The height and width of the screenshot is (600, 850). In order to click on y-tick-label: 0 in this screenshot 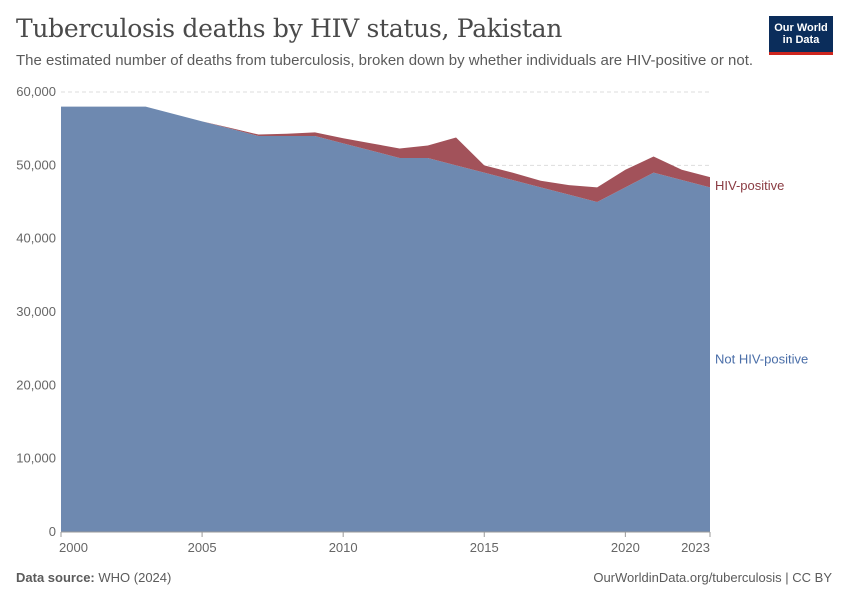, I will do `click(52, 531)`.